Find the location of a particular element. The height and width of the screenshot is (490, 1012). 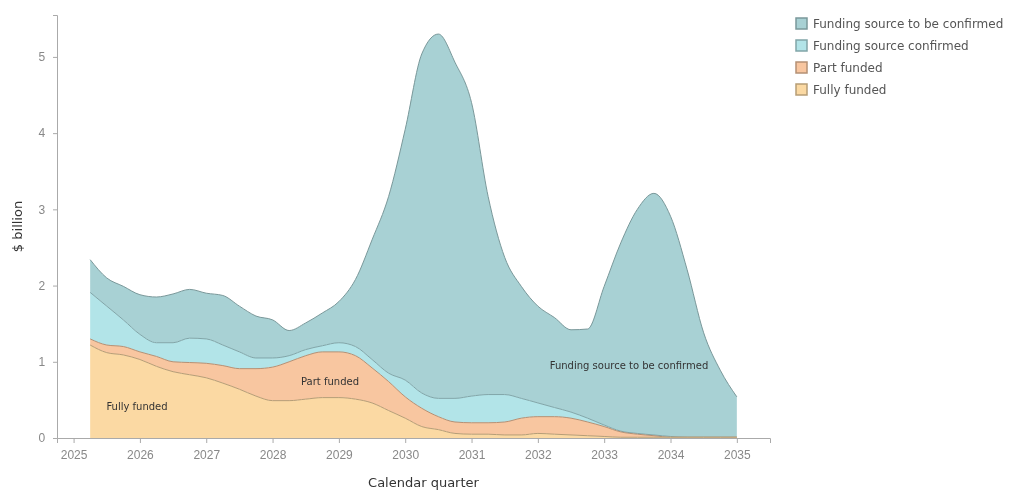

legend-label: Funding source confirmed is located at coordinates (891, 46).